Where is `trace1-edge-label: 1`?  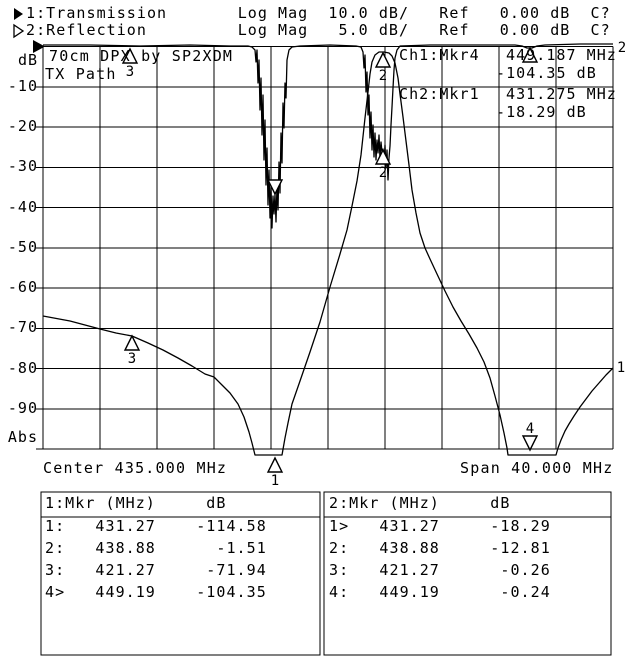
trace1-edge-label: 1 is located at coordinates (621, 368).